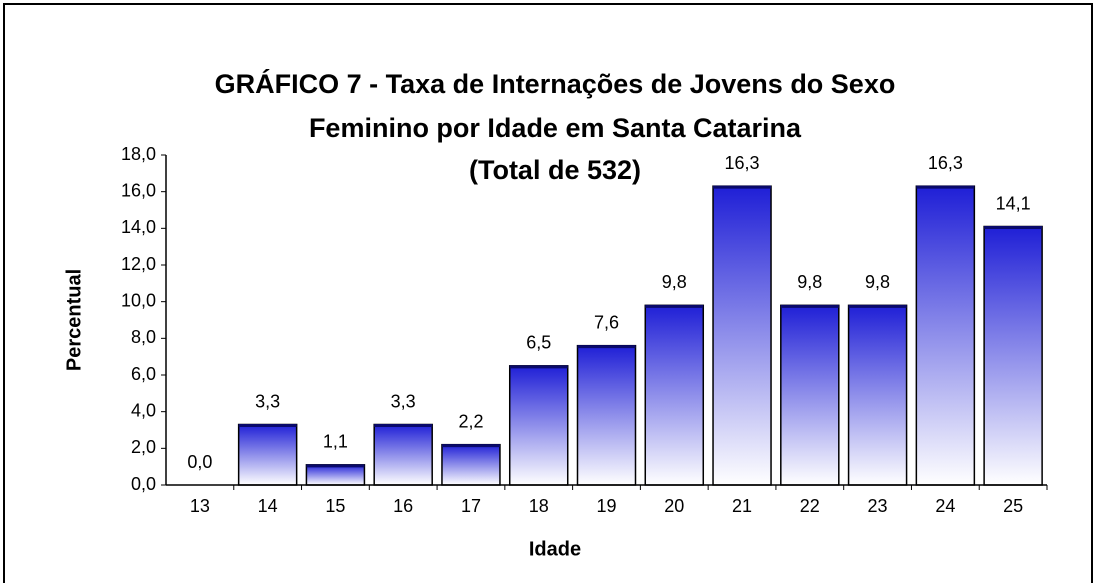 The width and height of the screenshot is (1097, 583). Describe the element at coordinates (555, 549) in the screenshot. I see `x-axis-title: Idade` at that location.